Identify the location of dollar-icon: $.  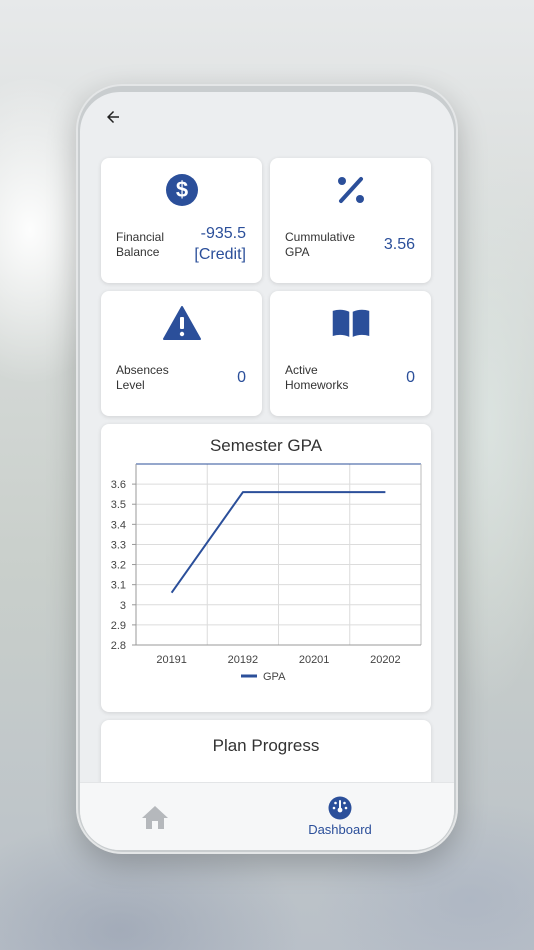
(182, 190).